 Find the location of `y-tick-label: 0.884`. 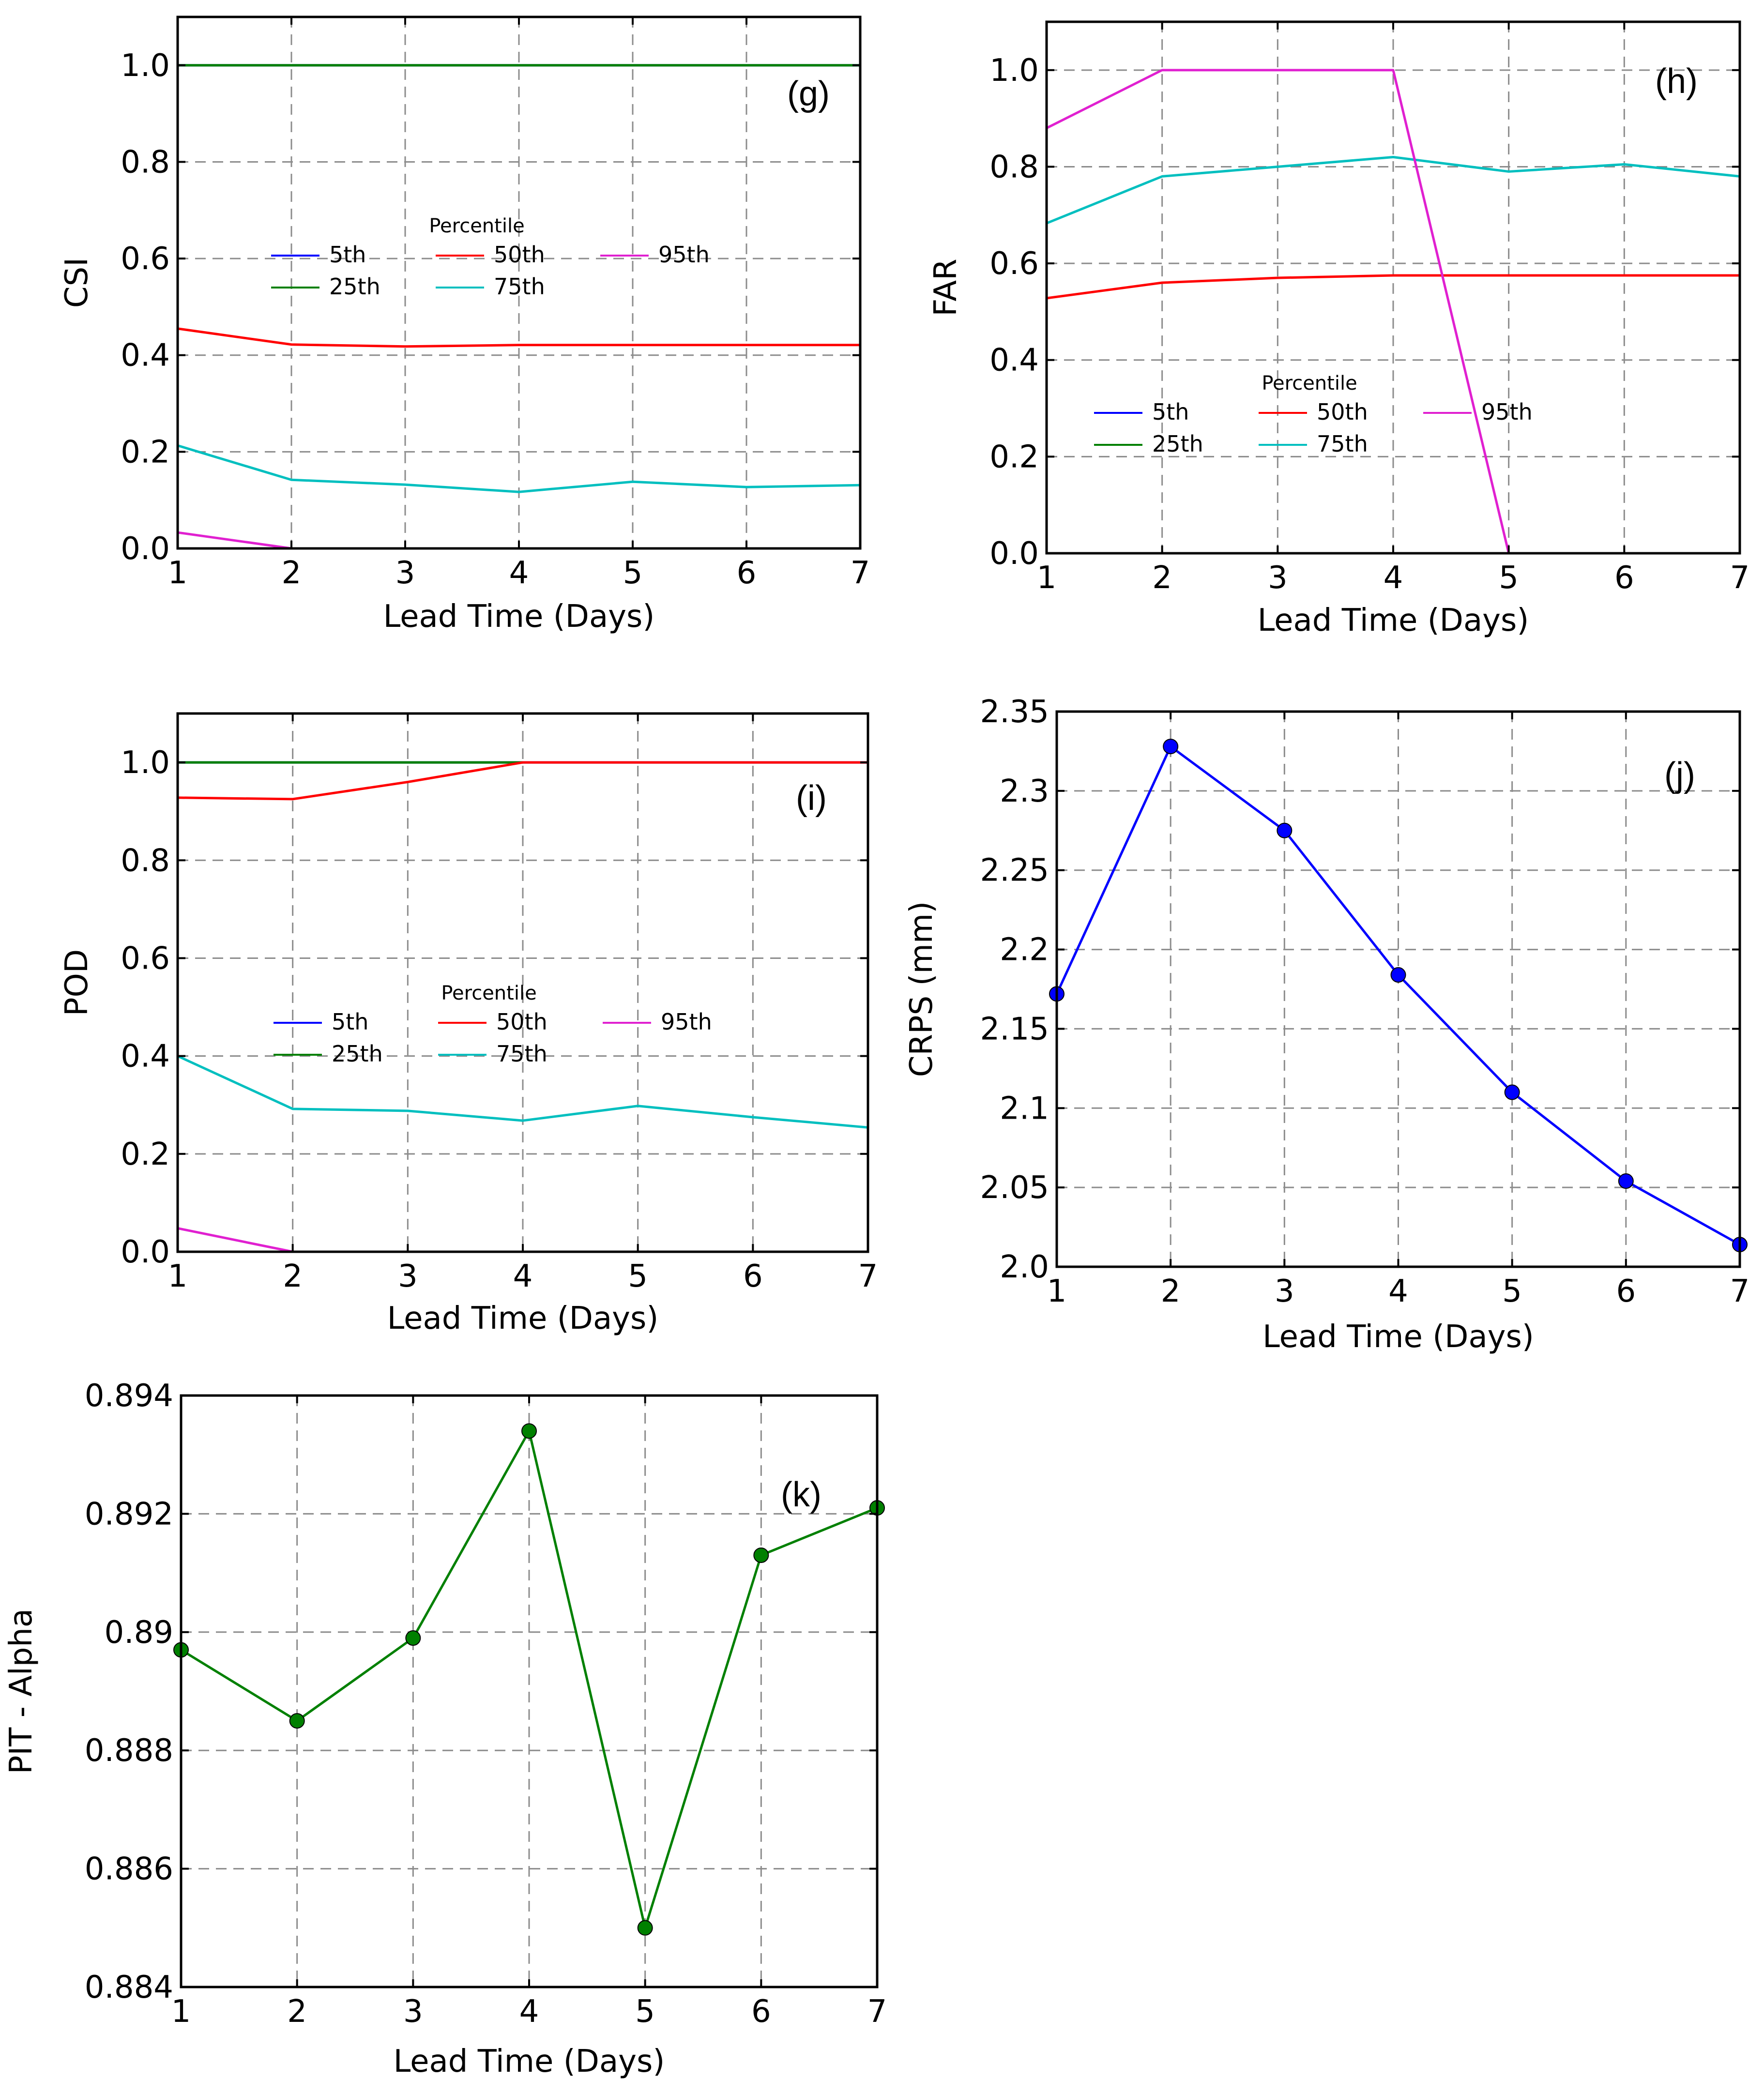

y-tick-label: 0.884 is located at coordinates (129, 1988).